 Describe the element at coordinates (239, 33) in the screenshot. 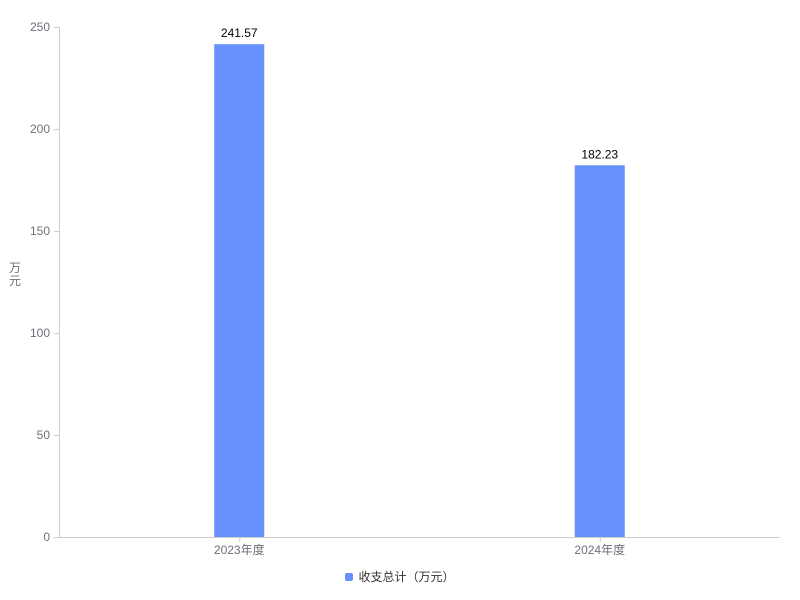

I see `data-label: 241.57` at that location.